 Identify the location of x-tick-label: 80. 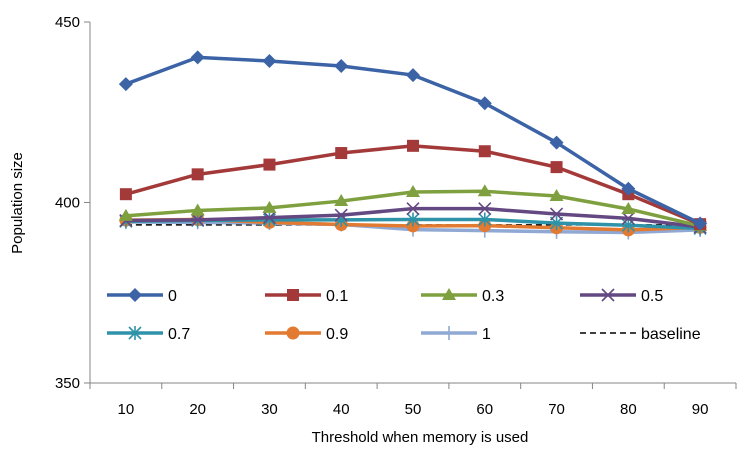
(628, 409).